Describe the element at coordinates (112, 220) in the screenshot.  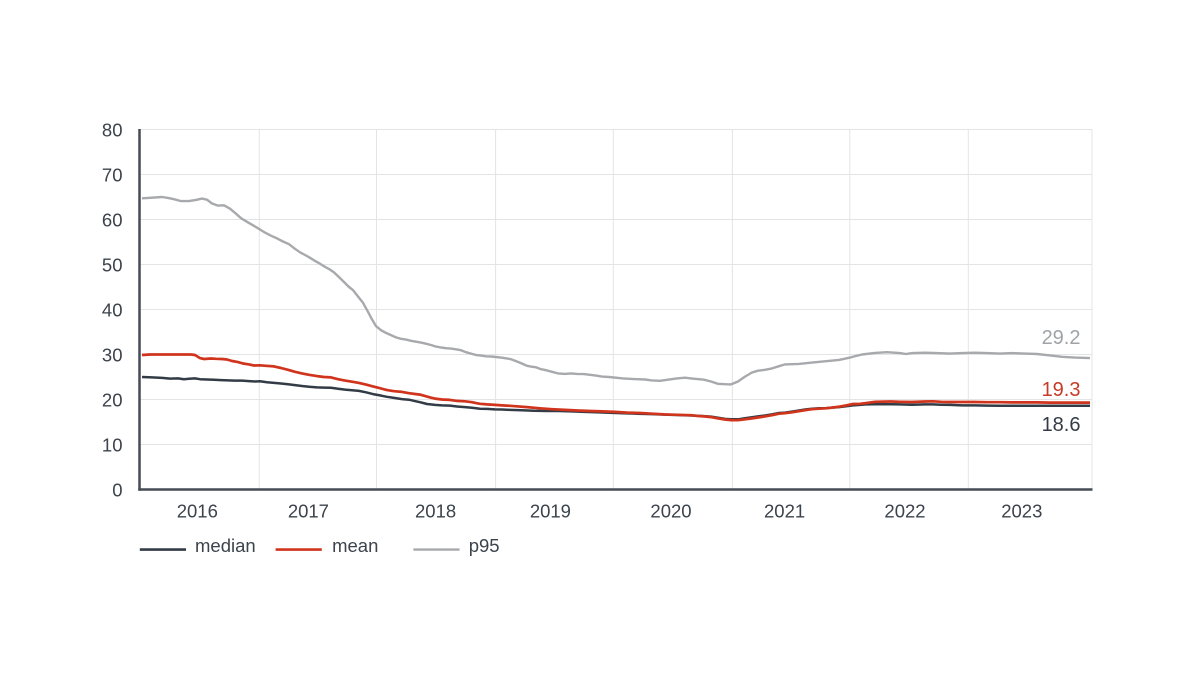
I see `svg-text: 60` at that location.